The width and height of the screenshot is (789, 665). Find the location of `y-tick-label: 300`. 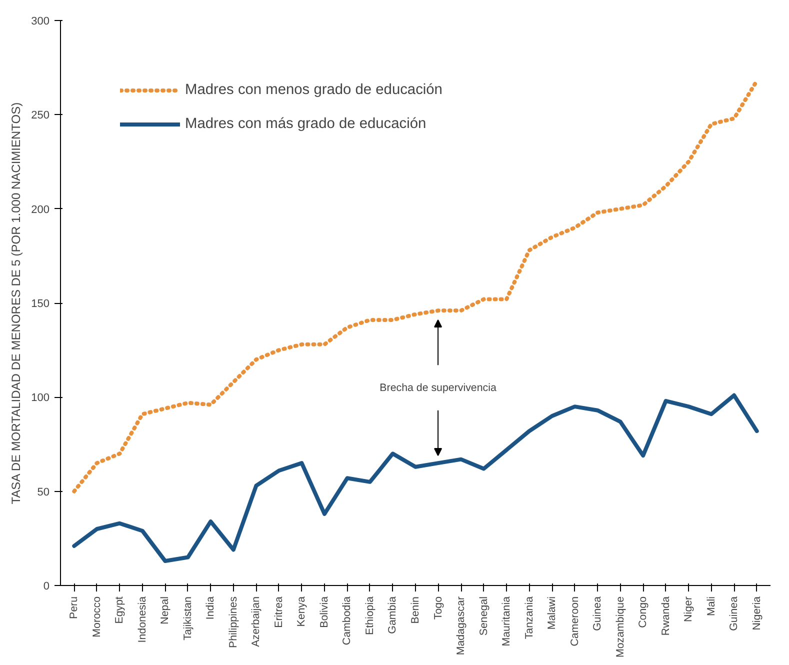

y-tick-label: 300 is located at coordinates (40, 22).